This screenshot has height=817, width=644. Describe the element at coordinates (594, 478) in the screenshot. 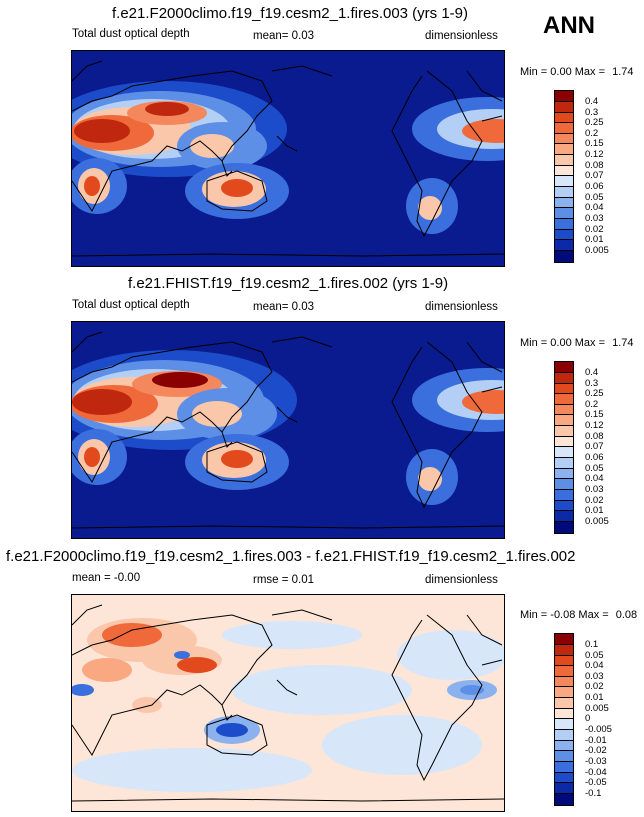

I see `panel2-colorbar-label: 0.04` at that location.